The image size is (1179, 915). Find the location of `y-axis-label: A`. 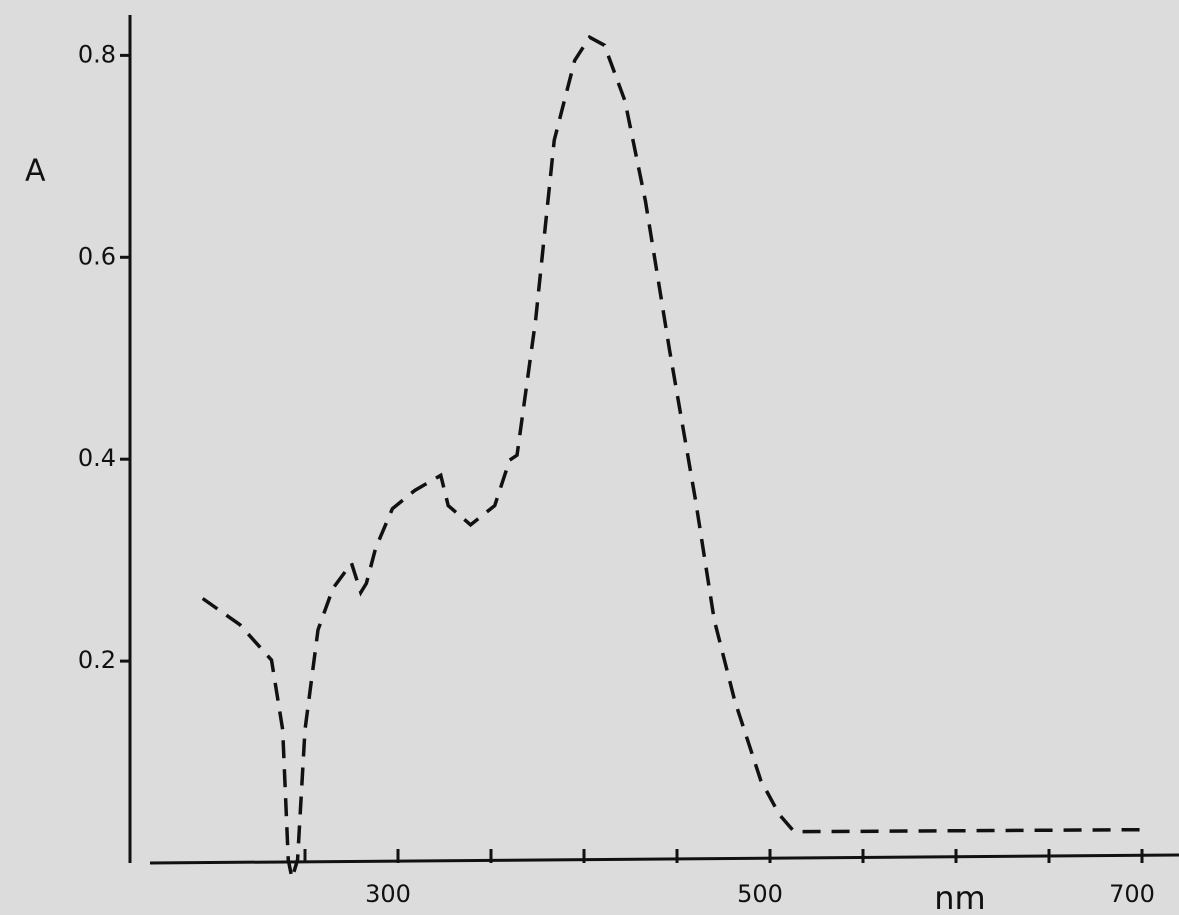

y-axis-label: A is located at coordinates (35, 171).